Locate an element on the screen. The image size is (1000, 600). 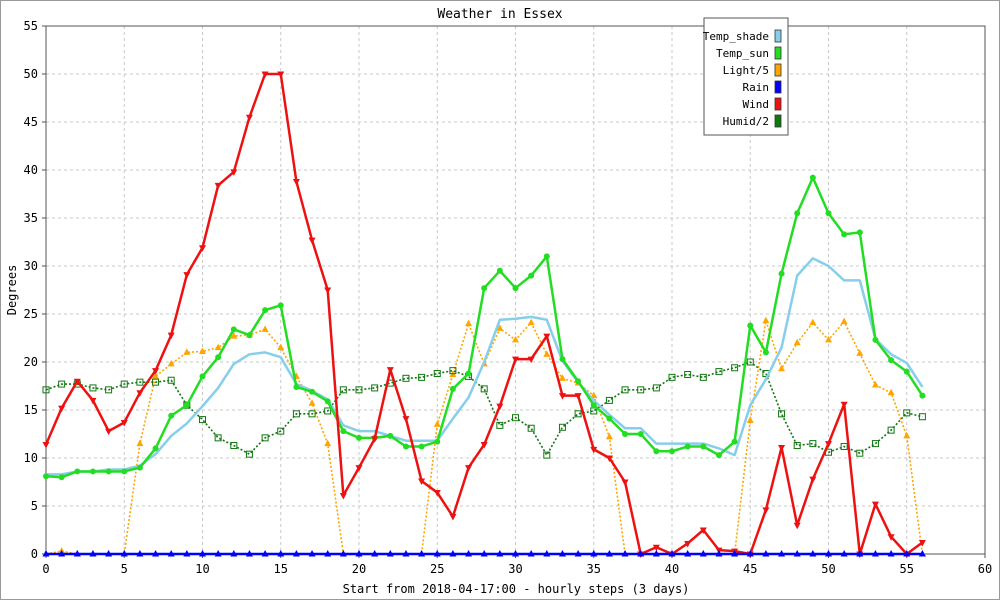
x-tick-label: 60 is located at coordinates (985, 569).